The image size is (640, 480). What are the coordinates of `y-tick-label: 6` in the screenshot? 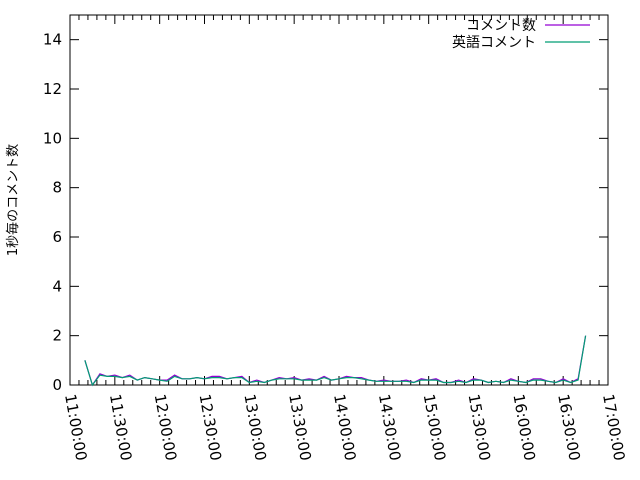 It's located at (57, 237).